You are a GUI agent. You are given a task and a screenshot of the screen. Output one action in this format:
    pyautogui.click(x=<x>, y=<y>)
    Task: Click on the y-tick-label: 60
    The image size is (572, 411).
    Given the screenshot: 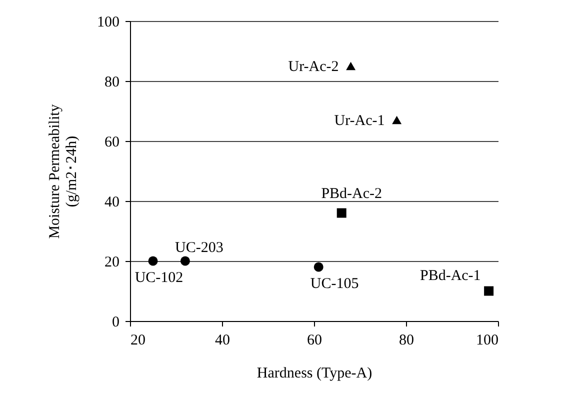 What is the action you would take?
    pyautogui.click(x=112, y=142)
    